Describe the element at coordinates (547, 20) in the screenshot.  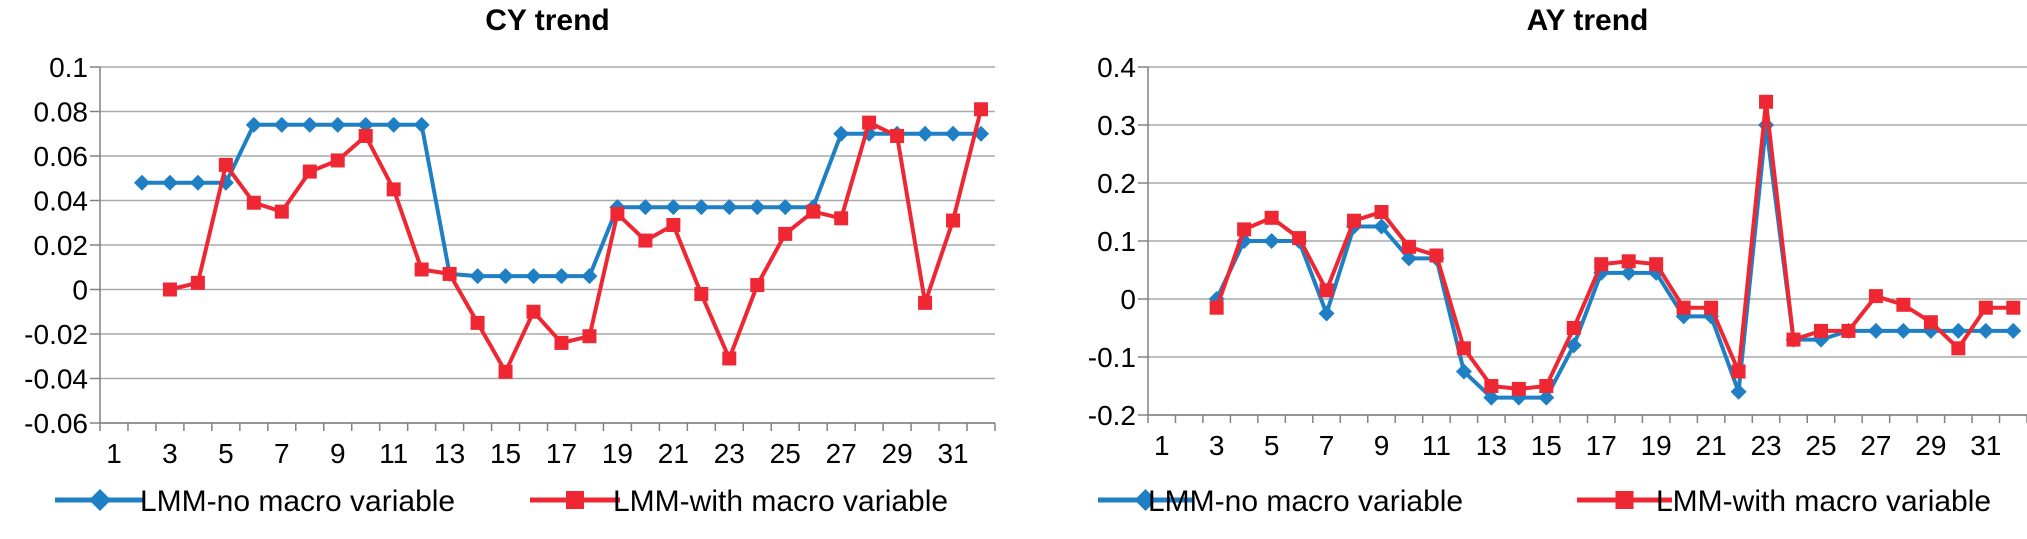
I see `chart-title: CY trend` at that location.